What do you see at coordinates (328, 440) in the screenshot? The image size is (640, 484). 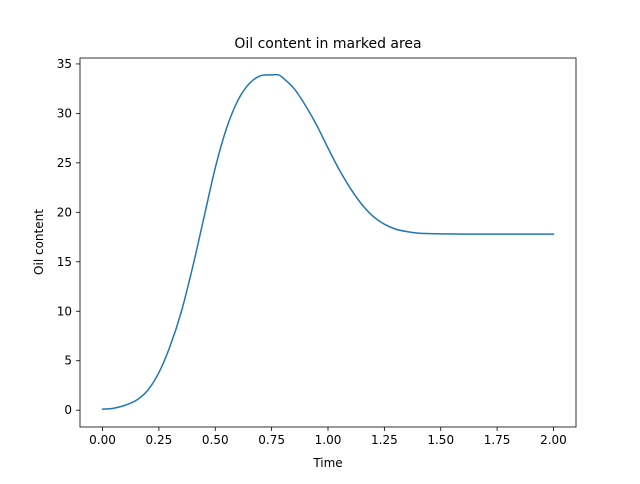 I see `x-tick-label: 1.00` at bounding box center [328, 440].